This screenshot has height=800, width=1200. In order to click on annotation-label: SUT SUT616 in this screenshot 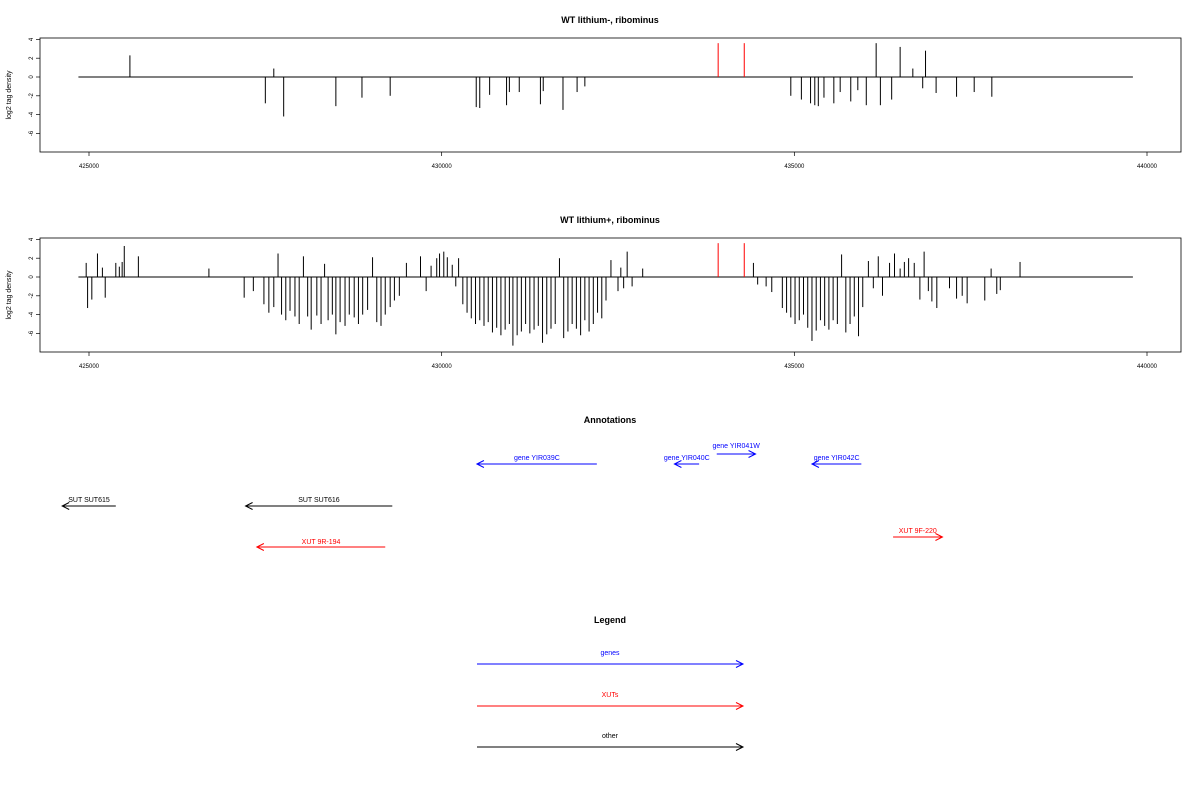, I will do `click(319, 500)`.